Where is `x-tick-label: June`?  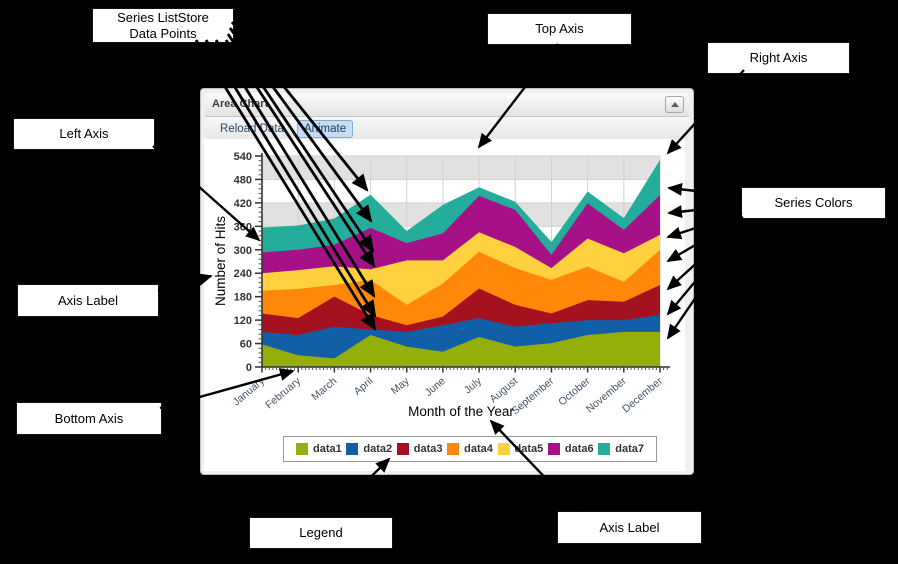 x-tick-label: June is located at coordinates (435, 387).